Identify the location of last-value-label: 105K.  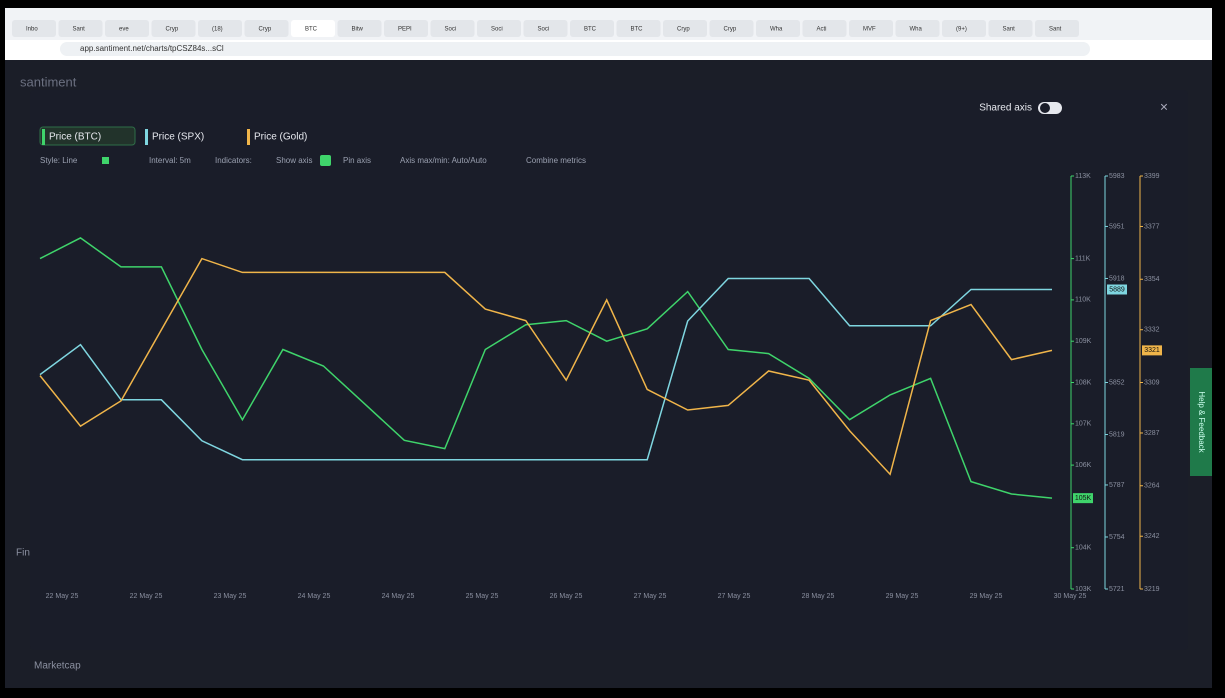
(1083, 498).